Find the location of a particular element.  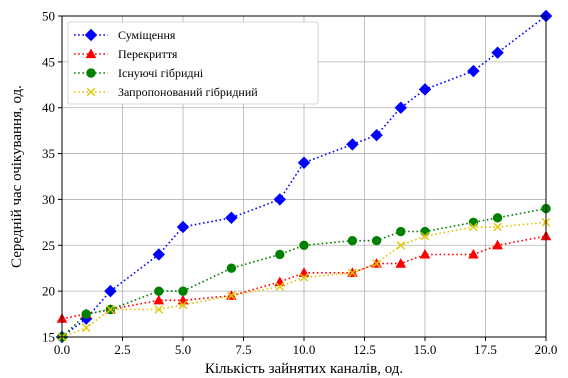

y-tick-label: 20 is located at coordinates (48, 291).